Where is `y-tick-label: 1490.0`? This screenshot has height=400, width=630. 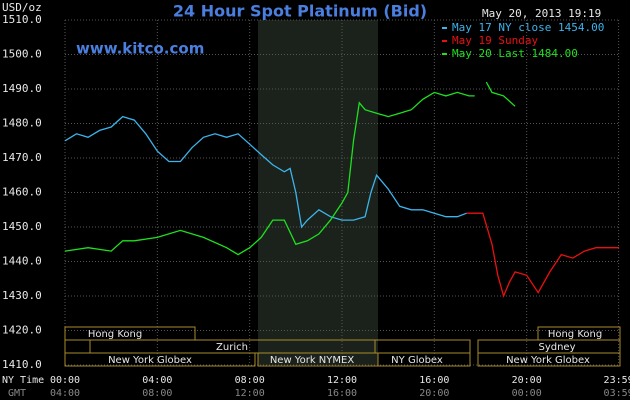 y-tick-label: 1490.0 is located at coordinates (22, 88).